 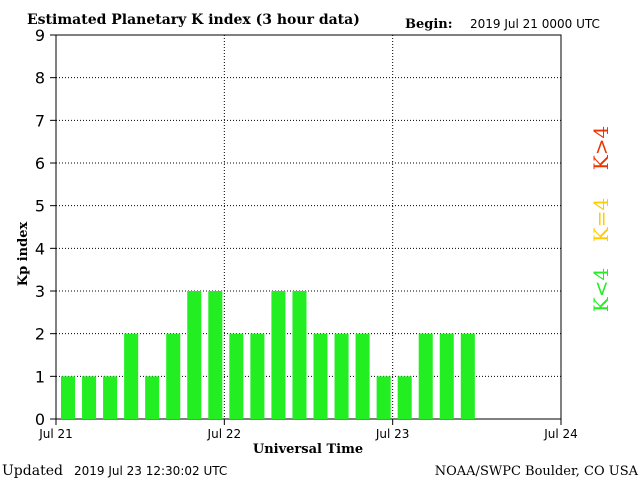 What do you see at coordinates (23, 254) in the screenshot?
I see `y-axis-label: Kp index` at bounding box center [23, 254].